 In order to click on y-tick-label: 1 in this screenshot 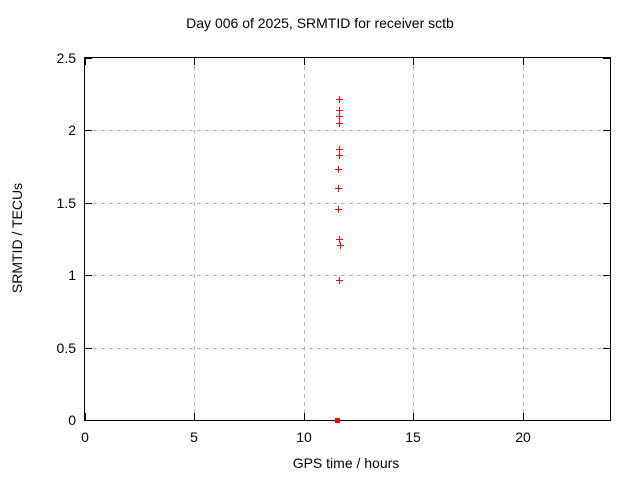, I will do `click(72, 275)`.